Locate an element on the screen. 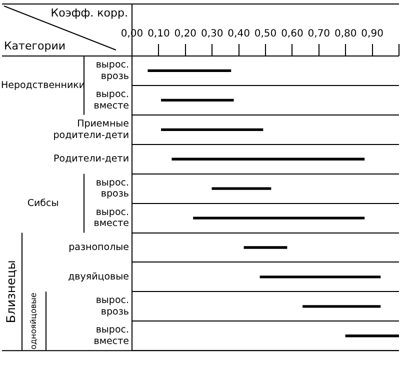 Image resolution: width=403 pixels, height=365 pixels. x-tick-label: 0,10 is located at coordinates (159, 34).